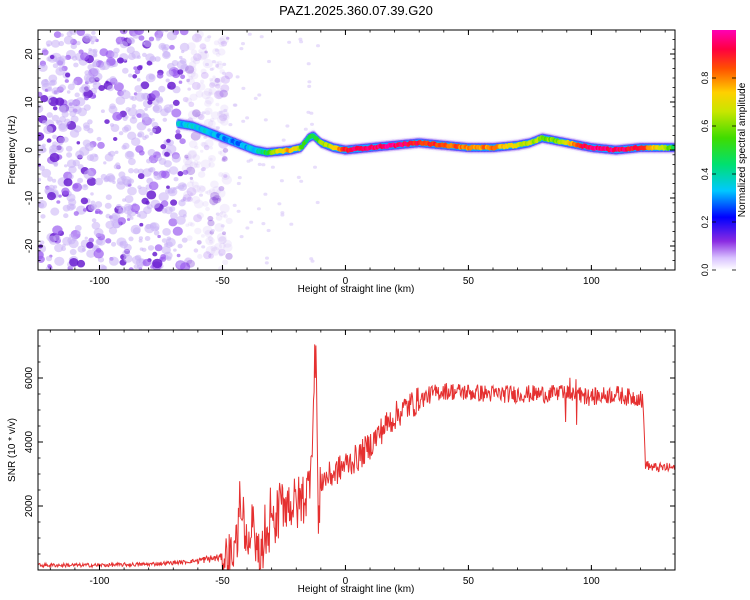 Image resolution: width=750 pixels, height=600 pixels. Describe the element at coordinates (29, 441) in the screenshot. I see `y-tick-label: 4000` at that location.